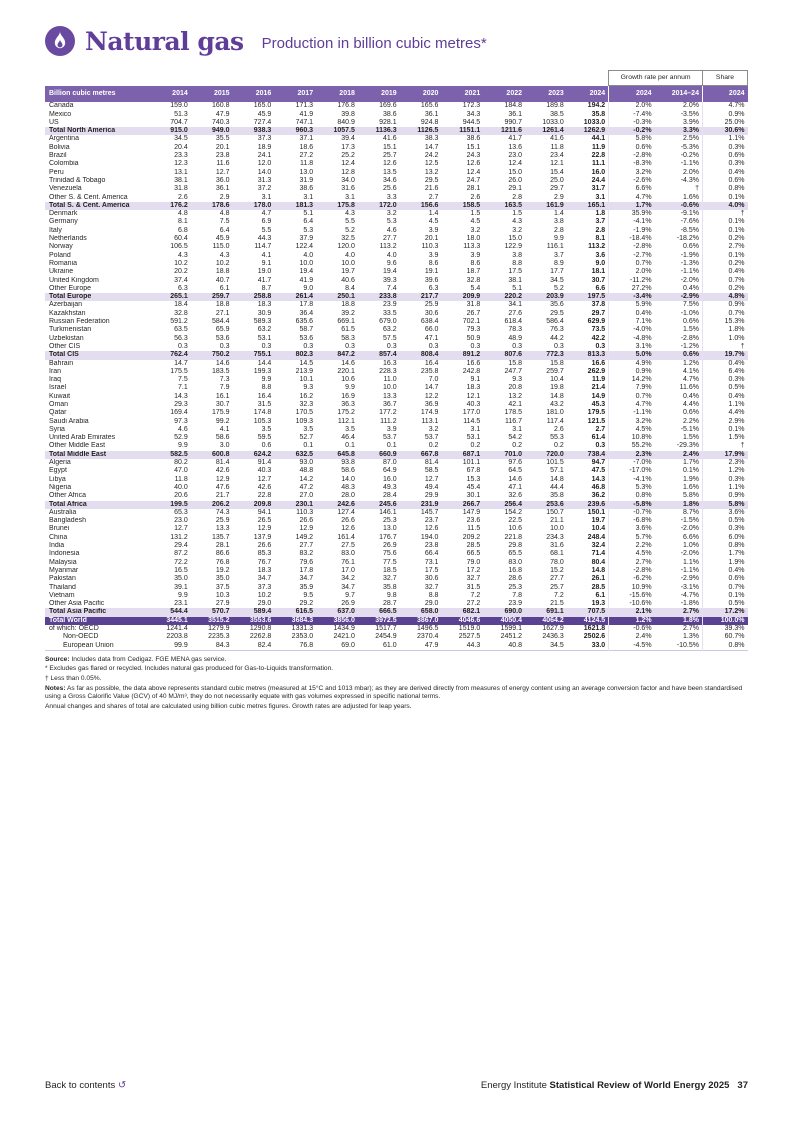 The height and width of the screenshot is (1121, 793). I want to click on cell: 137.9, so click(262, 537).